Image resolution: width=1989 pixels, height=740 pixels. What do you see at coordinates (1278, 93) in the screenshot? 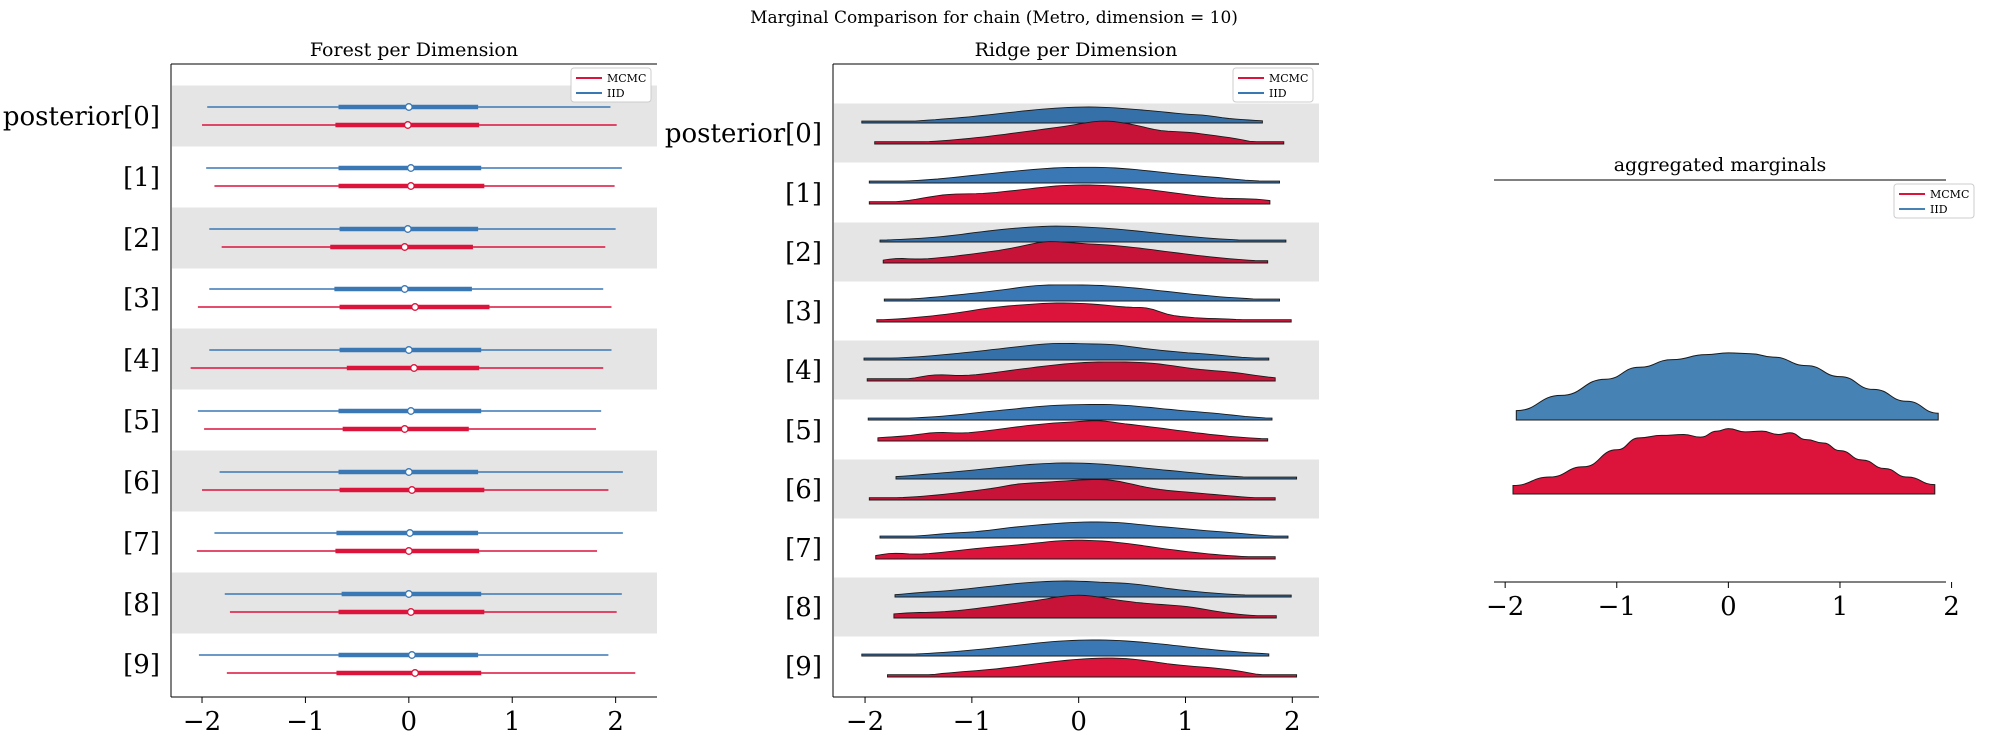
I see `ridge-legend-label-iid: IID` at bounding box center [1278, 93].